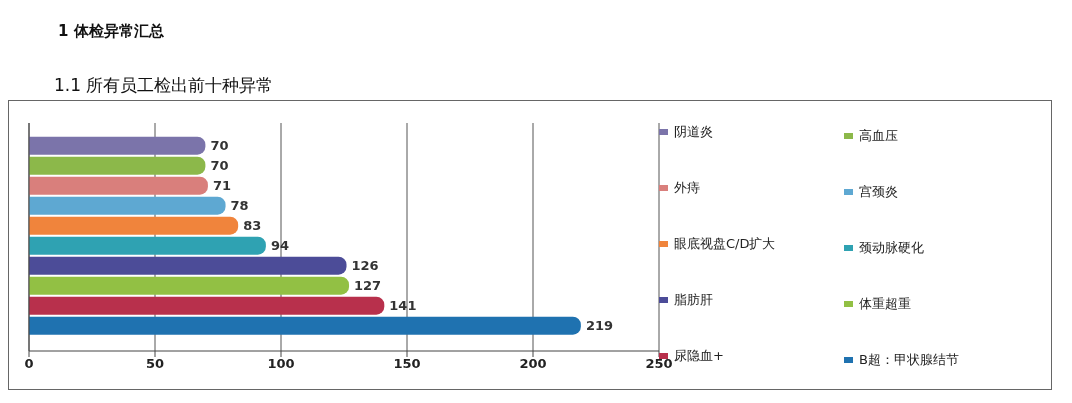  Describe the element at coordinates (29, 364) in the screenshot. I see `x-tick-label: 0` at that location.